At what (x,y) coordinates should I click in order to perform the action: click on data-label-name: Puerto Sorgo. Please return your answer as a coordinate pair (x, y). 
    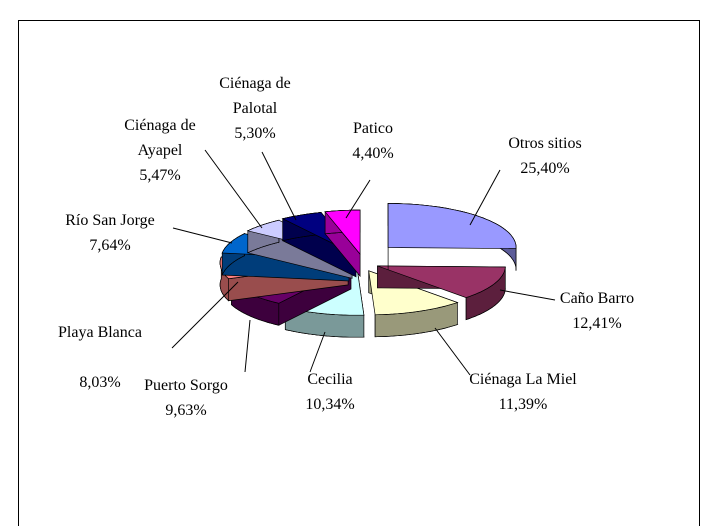
    Looking at the image, I should click on (186, 385).